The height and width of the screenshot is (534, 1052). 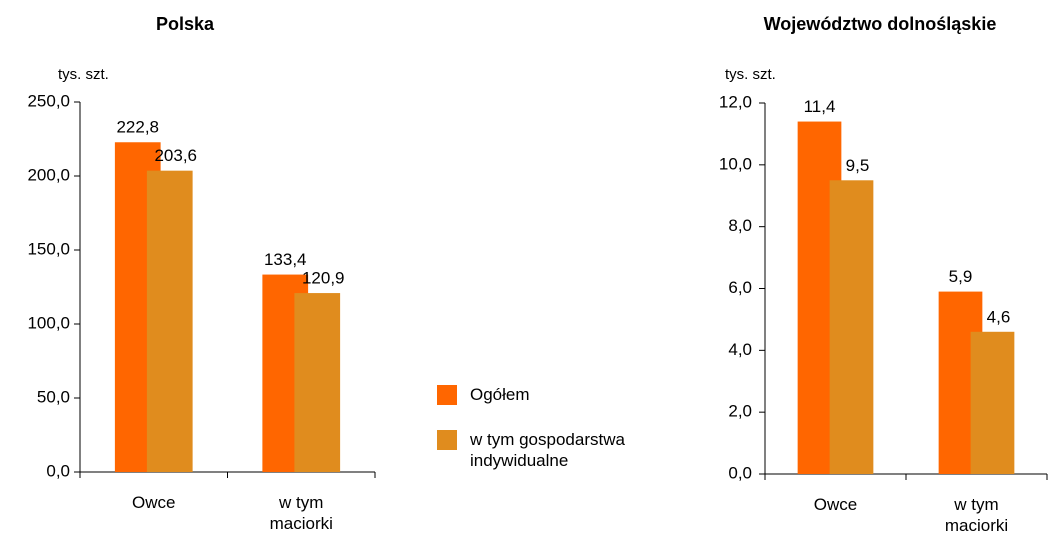 What do you see at coordinates (175, 155) in the screenshot?
I see `value-label: 203,6` at bounding box center [175, 155].